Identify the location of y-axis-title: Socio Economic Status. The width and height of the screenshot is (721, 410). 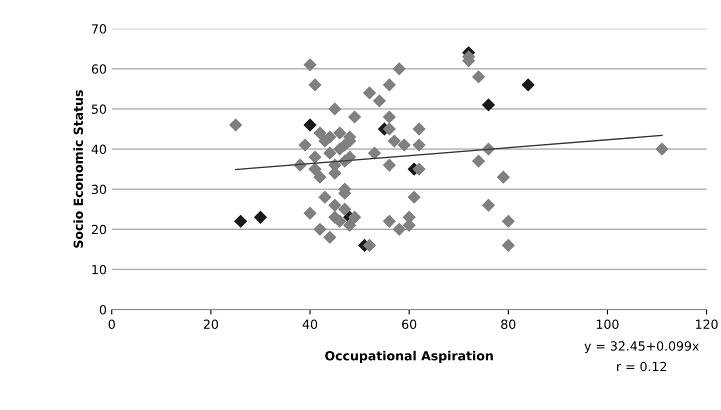
(78, 169).